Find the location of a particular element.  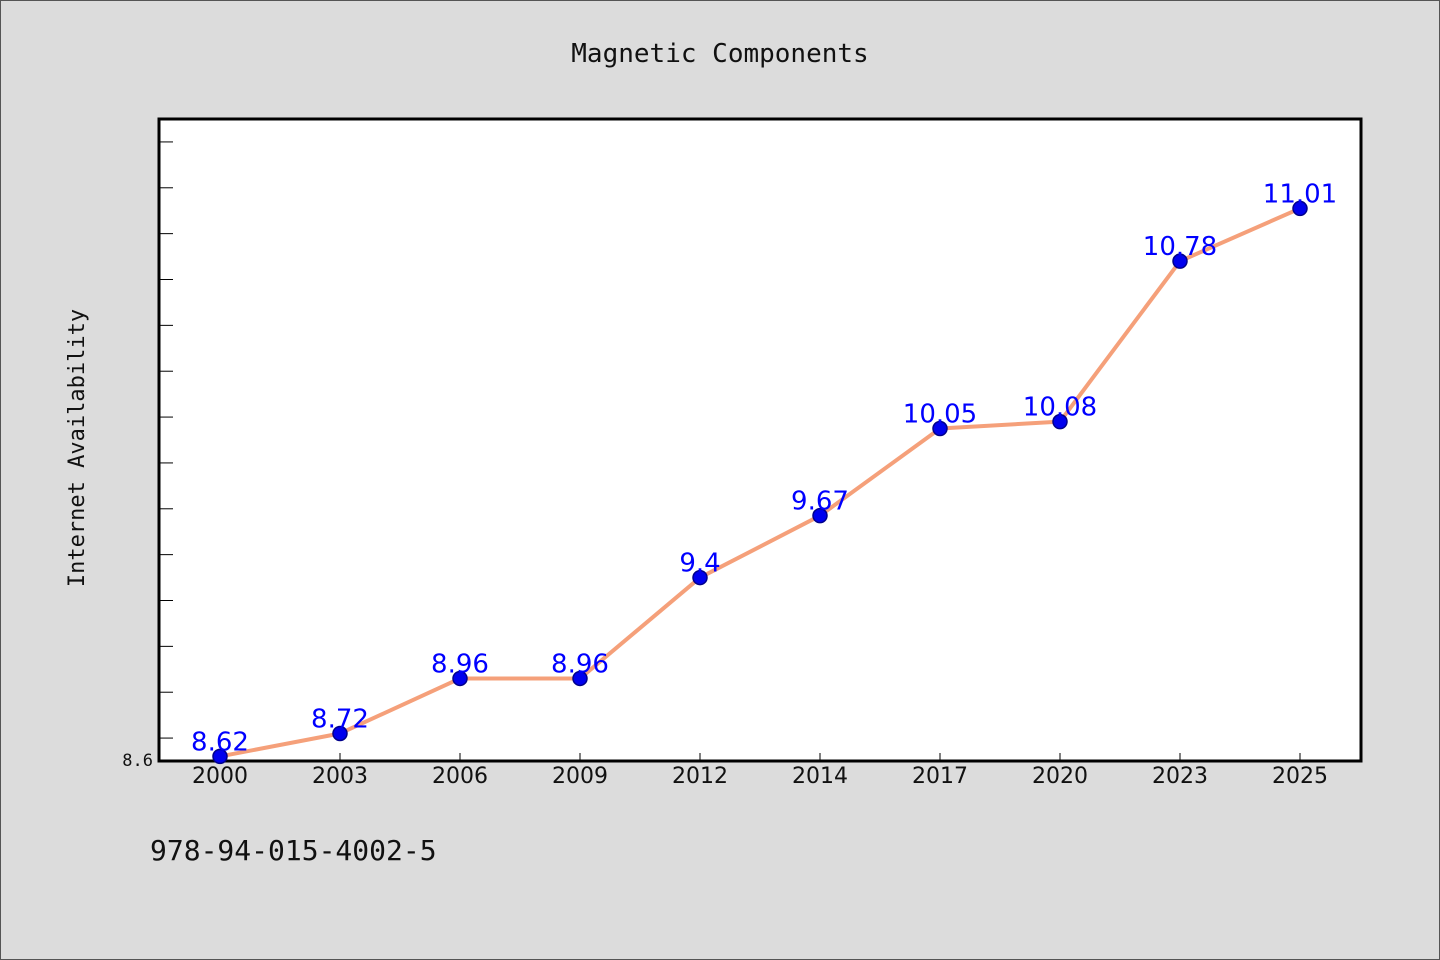

data-label: 8.62 is located at coordinates (220, 742).